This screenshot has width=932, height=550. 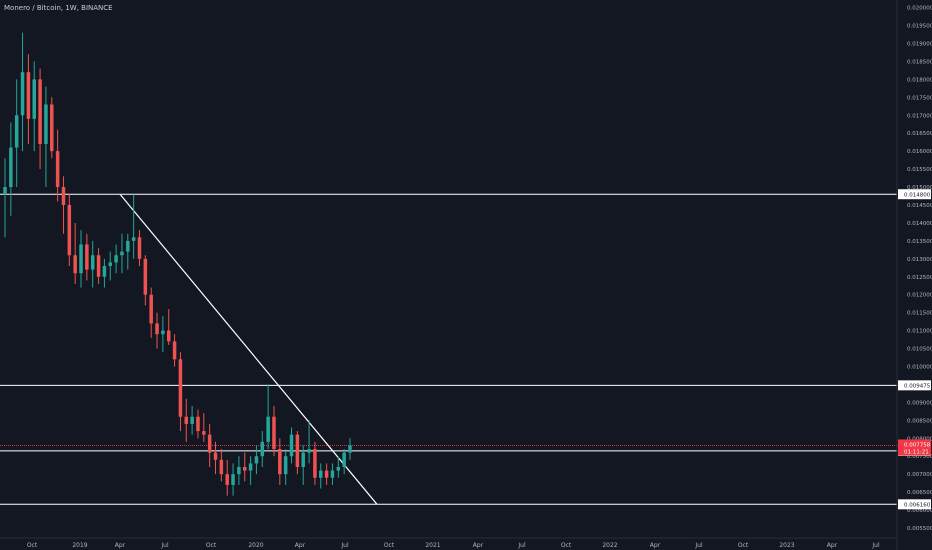 I want to click on level-label: 0.009475, so click(x=917, y=387).